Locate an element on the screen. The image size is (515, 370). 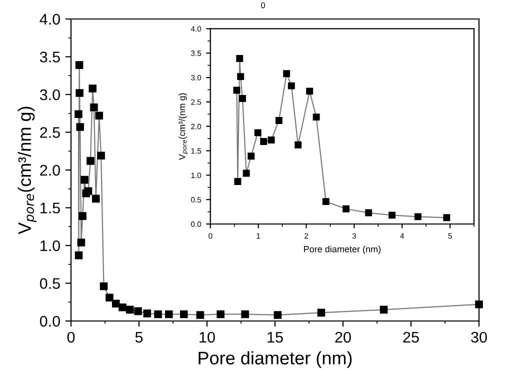
y-tick-label: 1.0 is located at coordinates (50, 246).